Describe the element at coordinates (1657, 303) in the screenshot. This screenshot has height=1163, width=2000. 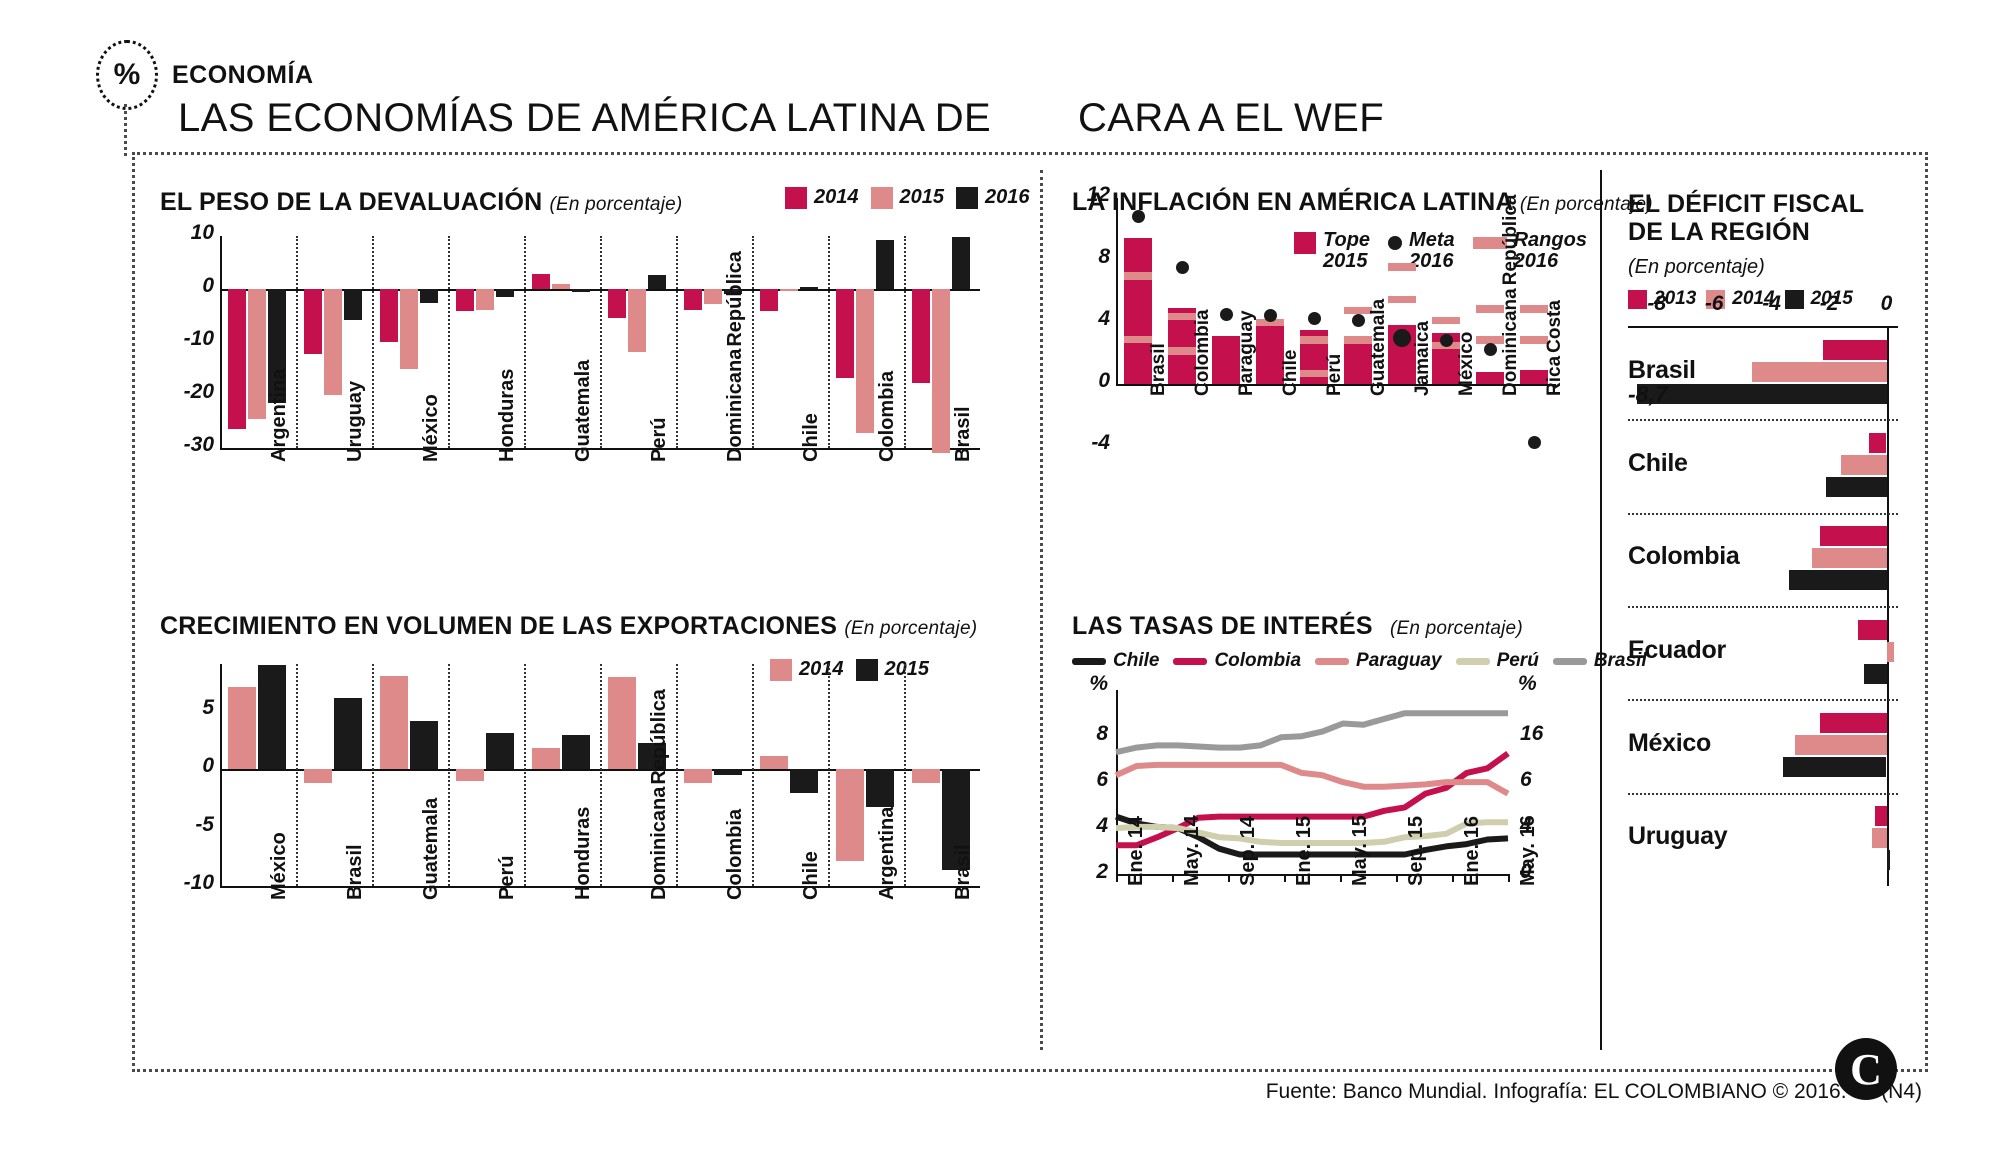
I see `x-tick-label: -8` at that location.